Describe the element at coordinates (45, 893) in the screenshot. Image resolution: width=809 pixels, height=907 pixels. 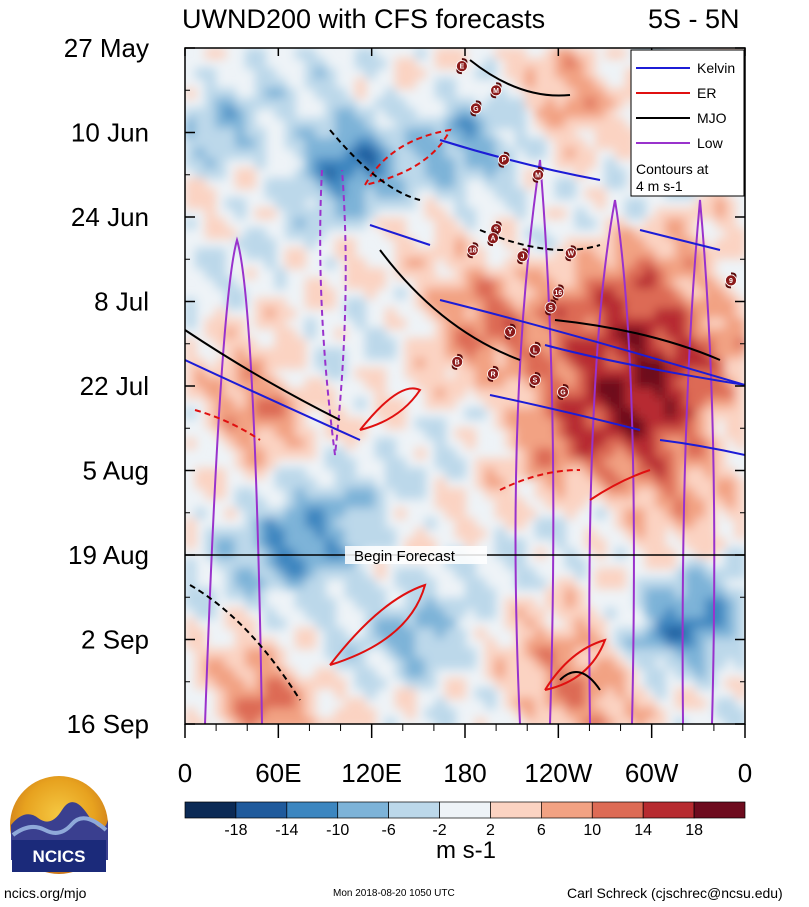
I see `footer-url: ncics.org/mjo` at that location.